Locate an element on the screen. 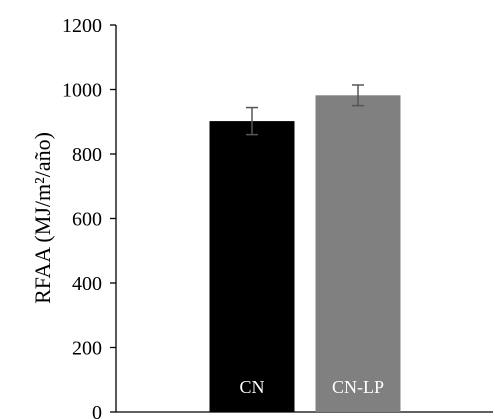 The height and width of the screenshot is (419, 495). y-tick-label: 600 is located at coordinates (87, 220).